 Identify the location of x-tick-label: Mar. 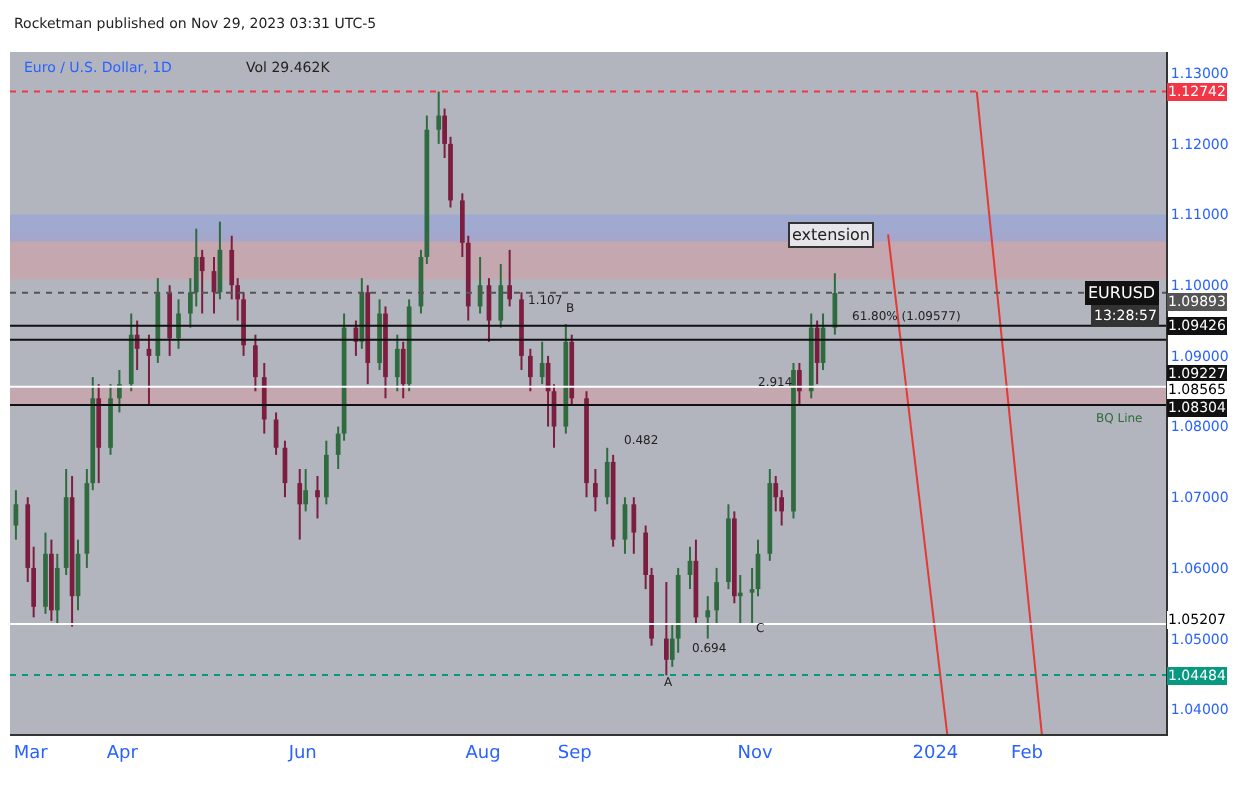
(31, 753).